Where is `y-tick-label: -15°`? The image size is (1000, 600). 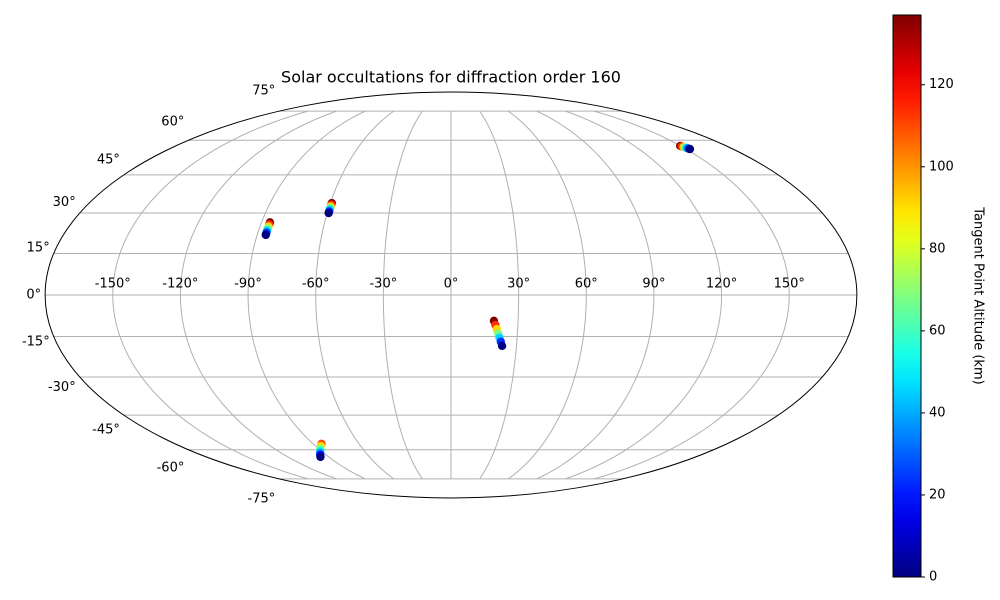 y-tick-label: -15° is located at coordinates (36, 341).